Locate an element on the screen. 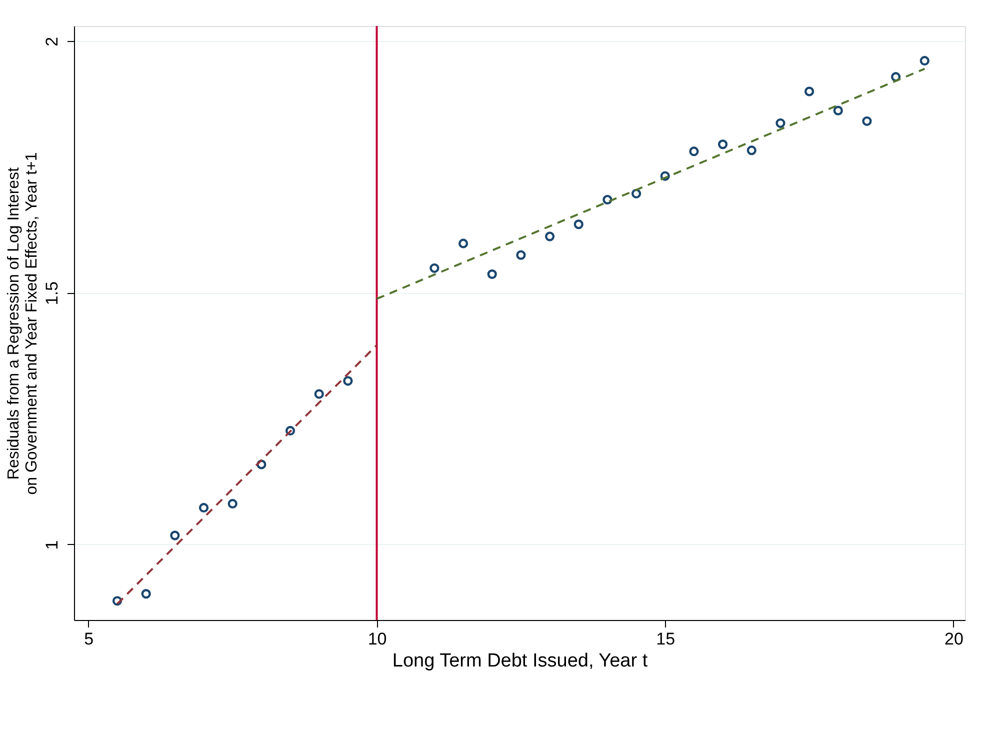  y-axis-title: Residuals from a Regression of Log Interest on Government and Year Fixed Effects, Year t+1 is located at coordinates (23, 323).